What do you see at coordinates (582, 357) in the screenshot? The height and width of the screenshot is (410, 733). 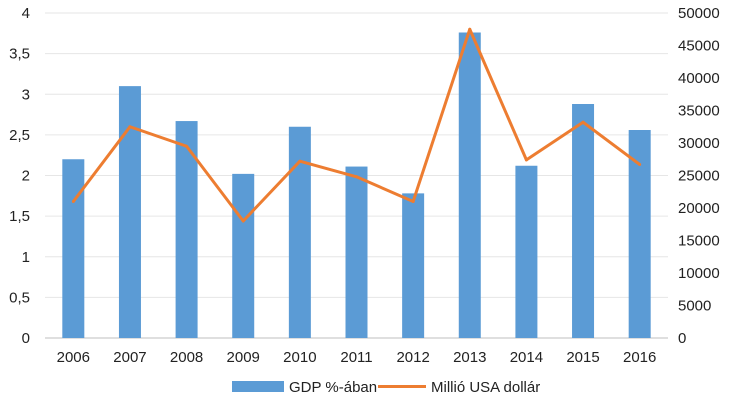 I see `x-tick-label: 2015` at bounding box center [582, 357].